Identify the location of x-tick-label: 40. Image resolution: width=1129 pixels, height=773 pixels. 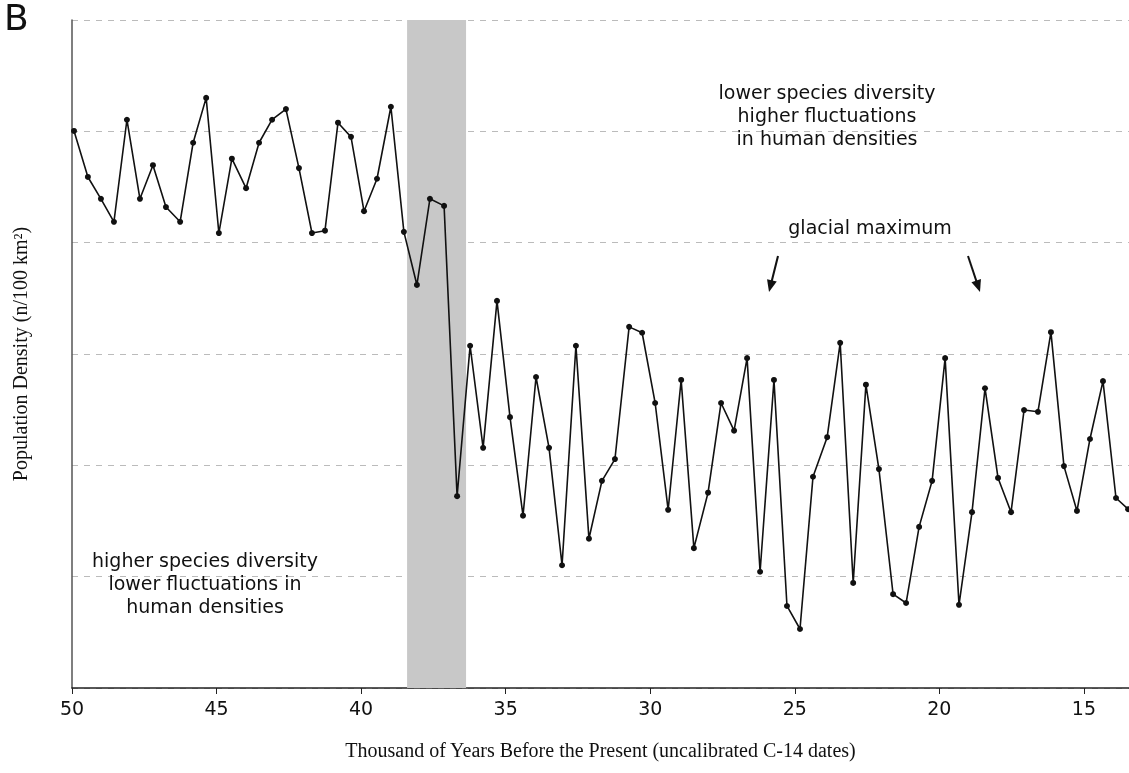
(361, 707).